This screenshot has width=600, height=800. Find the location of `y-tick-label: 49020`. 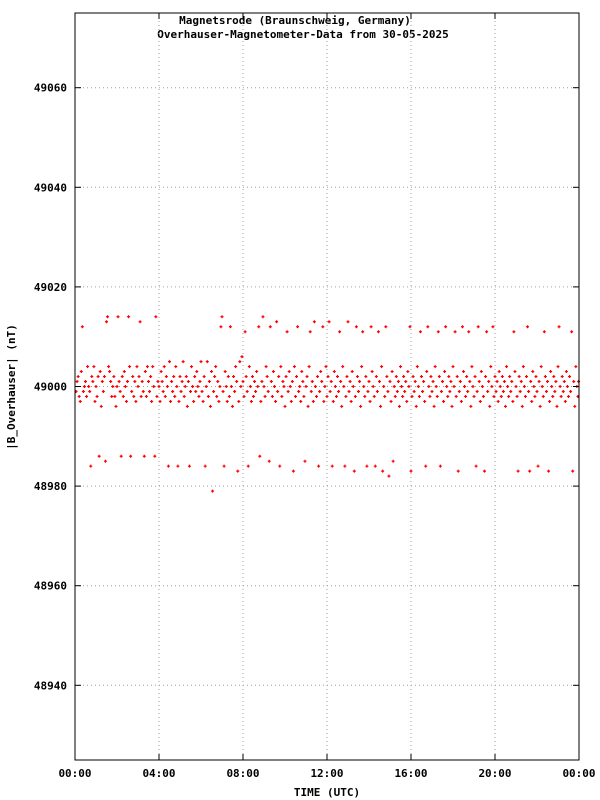

y-tick-label: 49020 is located at coordinates (50, 287).